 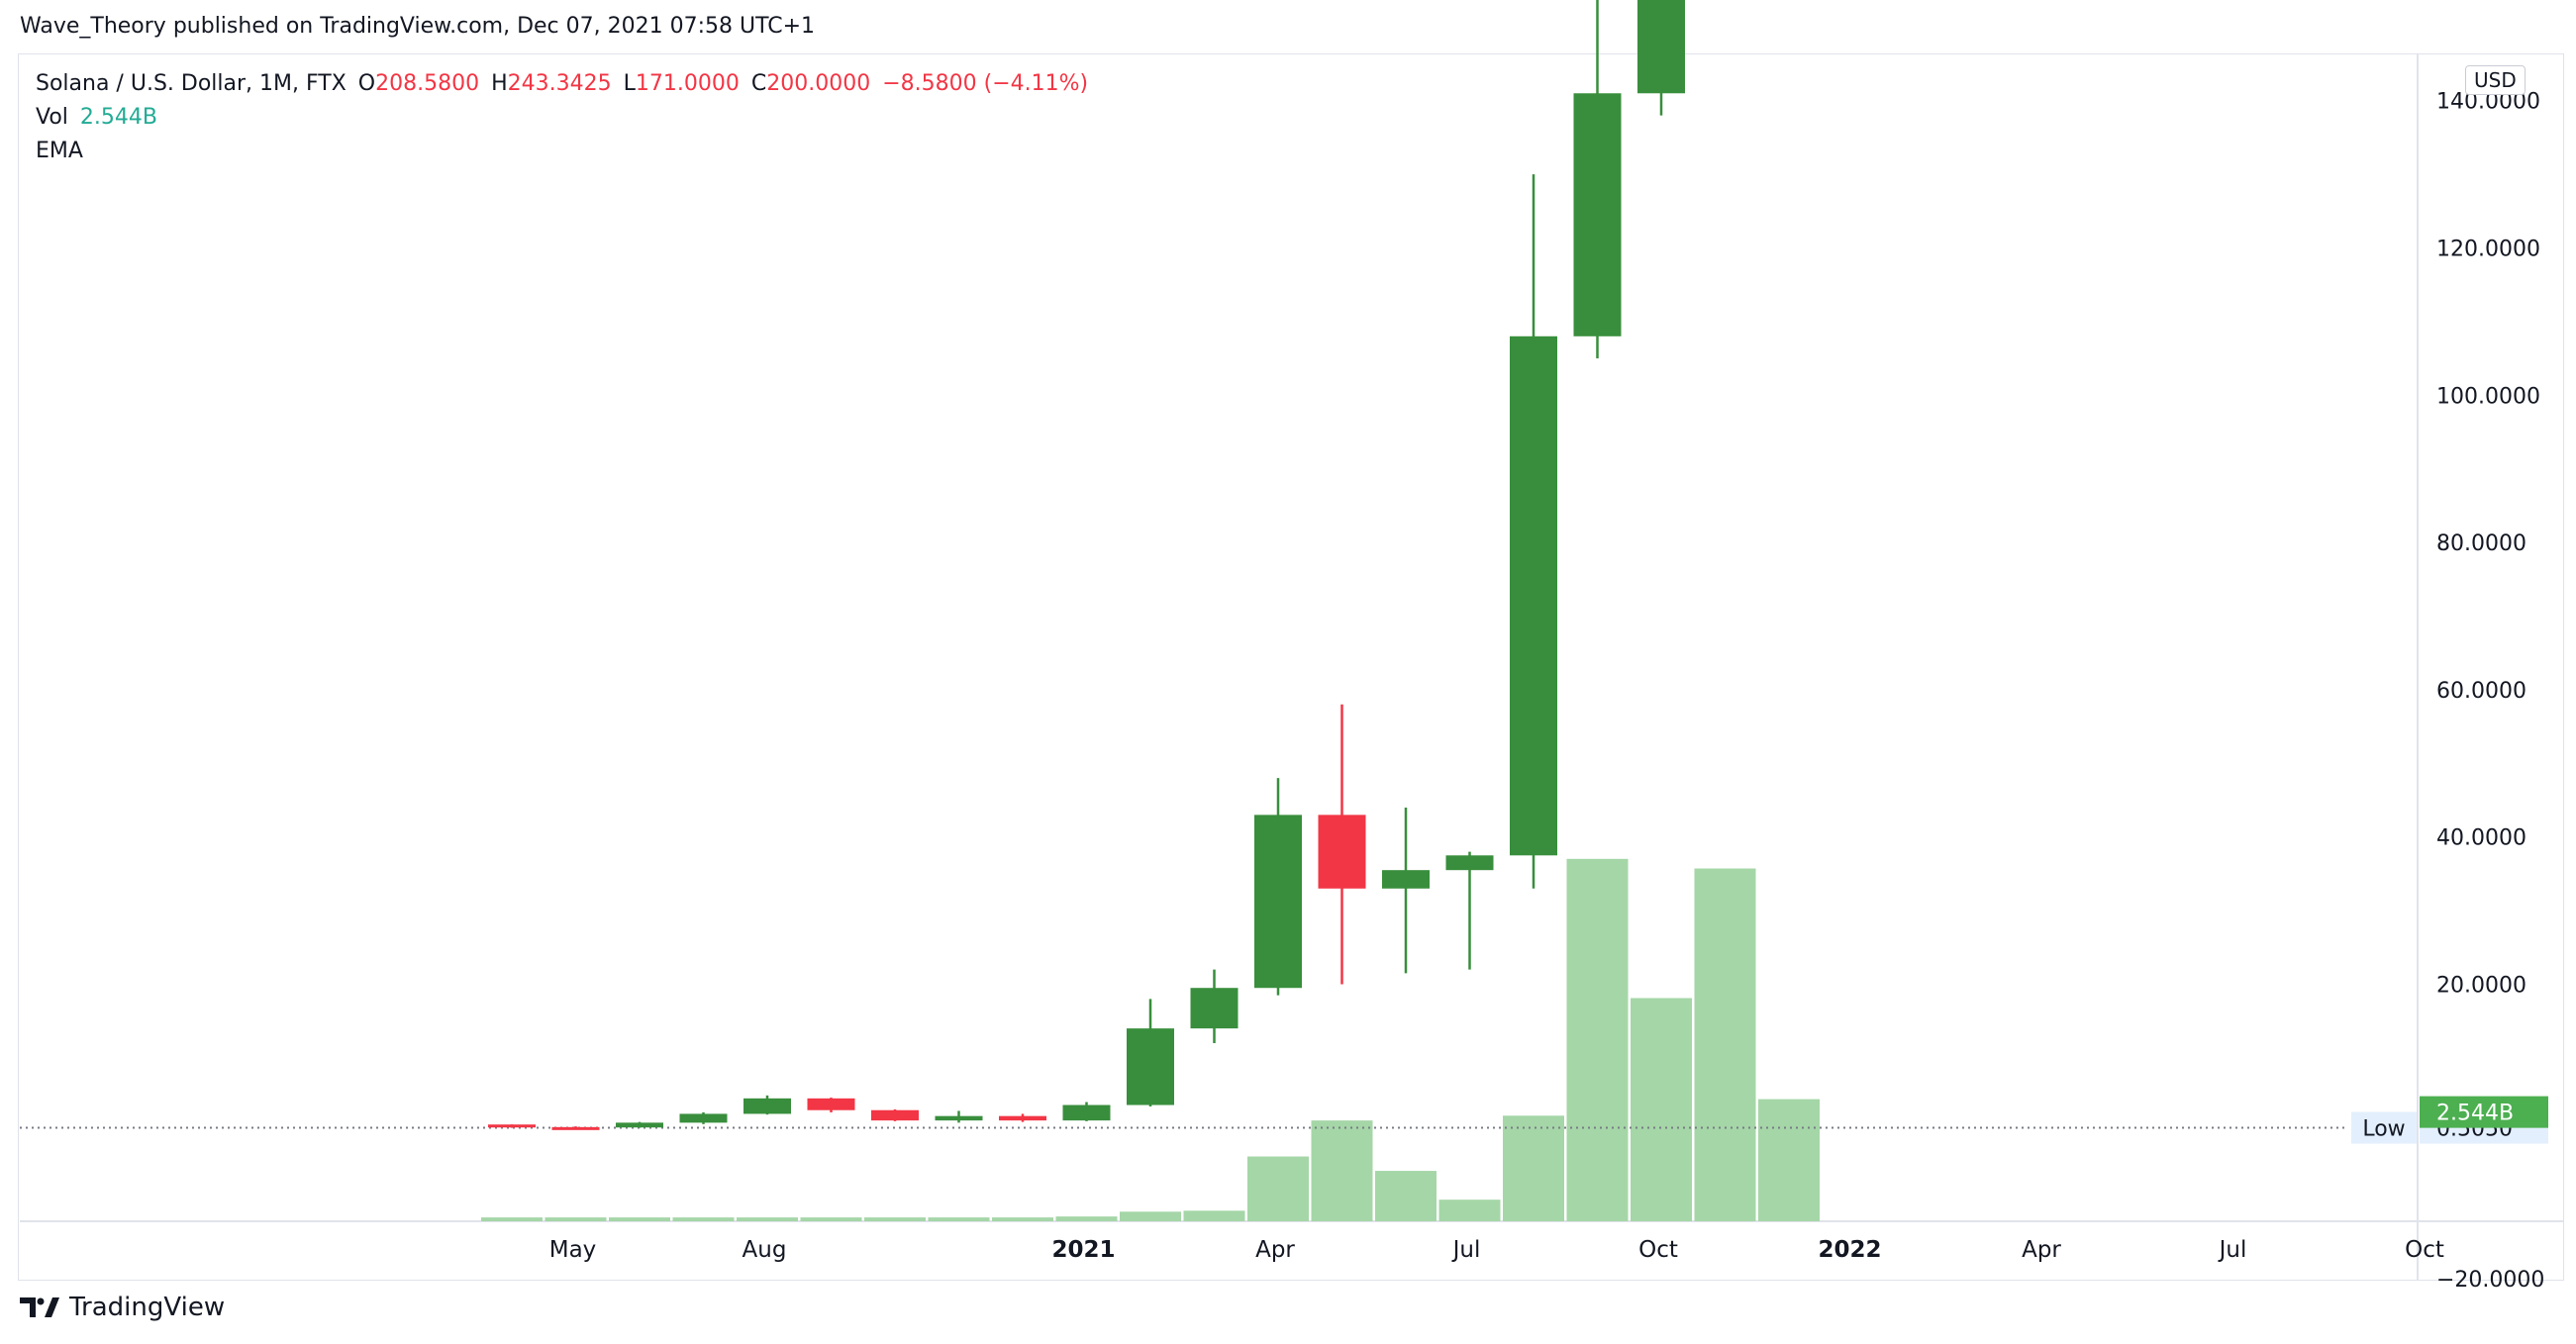 I want to click on legend-ema-label: EMA, so click(x=60, y=151).